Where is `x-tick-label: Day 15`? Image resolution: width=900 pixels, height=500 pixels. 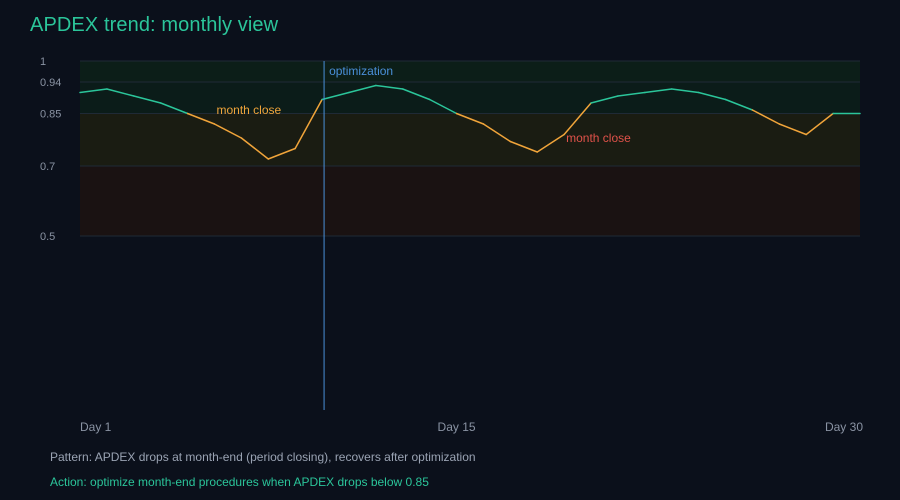
x-tick-label: Day 15 is located at coordinates (457, 427).